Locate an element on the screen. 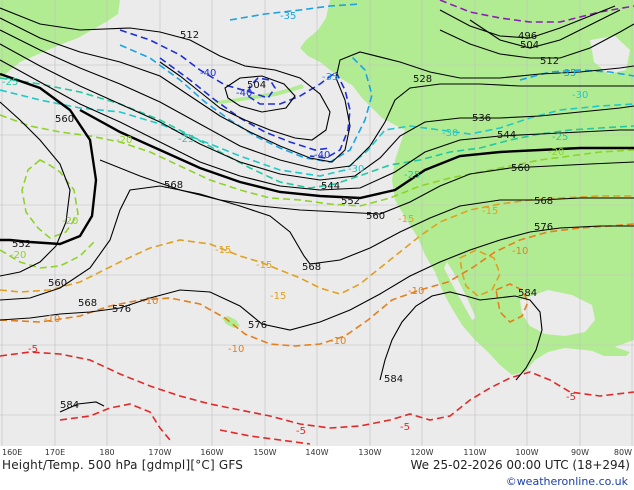 Image resolution: width=634 pixels, height=490 pixels. isotherm-minus45 is located at coordinates (536, 11).